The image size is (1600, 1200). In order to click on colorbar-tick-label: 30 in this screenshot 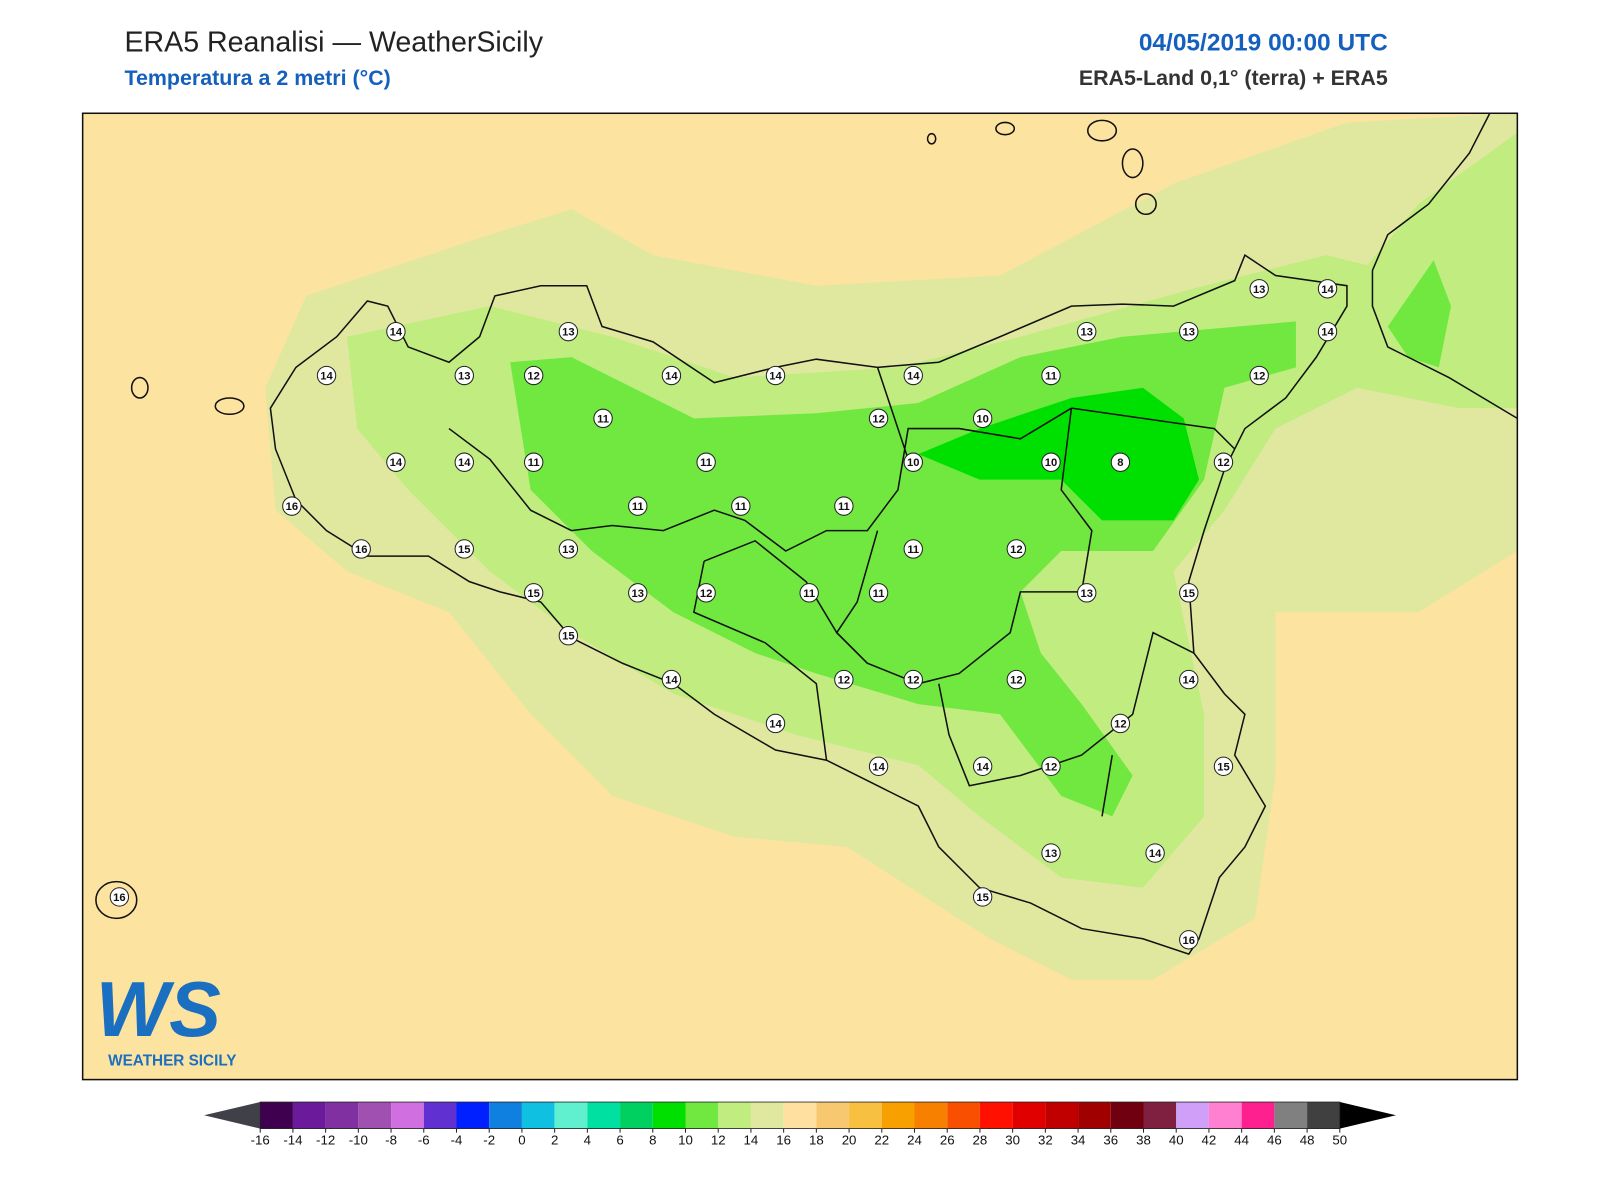, I will do `click(1012, 1139)`.